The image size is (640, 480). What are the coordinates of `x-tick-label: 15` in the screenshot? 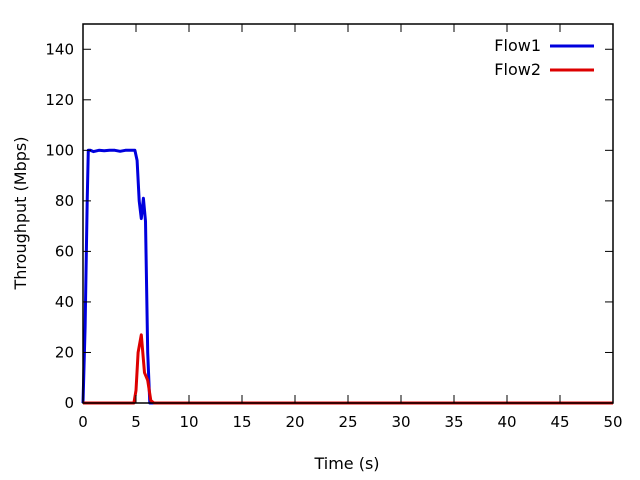 It's located at (241, 422).